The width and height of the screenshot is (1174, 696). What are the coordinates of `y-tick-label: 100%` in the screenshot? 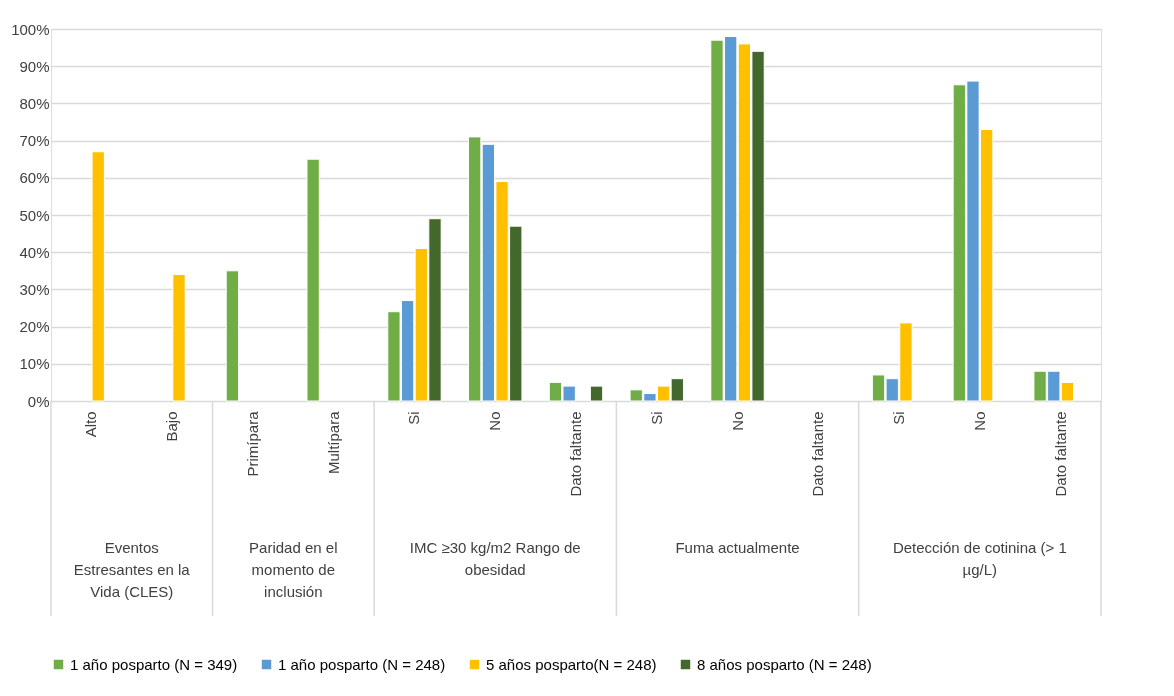 It's located at (30, 29).